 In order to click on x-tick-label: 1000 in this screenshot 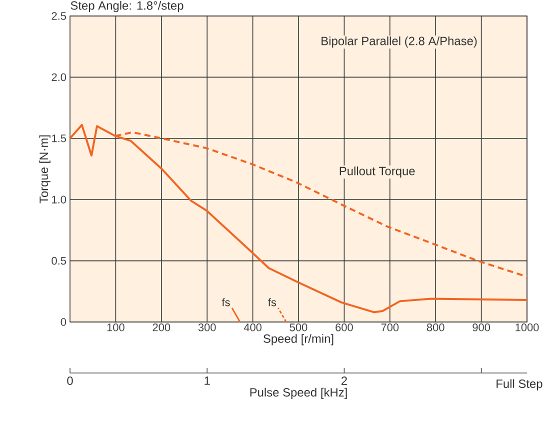, I will do `click(527, 328)`.